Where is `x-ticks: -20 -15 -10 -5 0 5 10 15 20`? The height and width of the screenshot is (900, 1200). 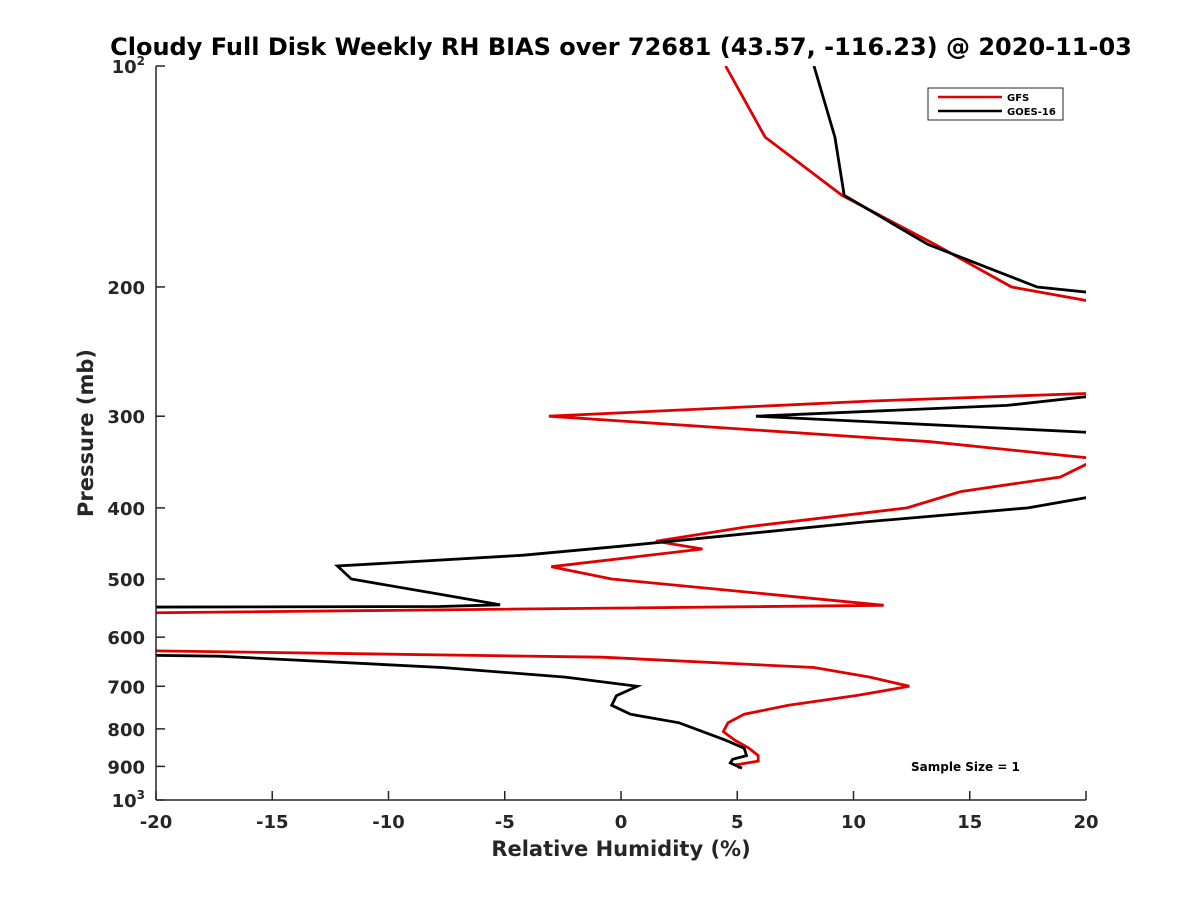
x-ticks: -20 -15 -10 -5 0 5 10 15 20 is located at coordinates (619, 812).